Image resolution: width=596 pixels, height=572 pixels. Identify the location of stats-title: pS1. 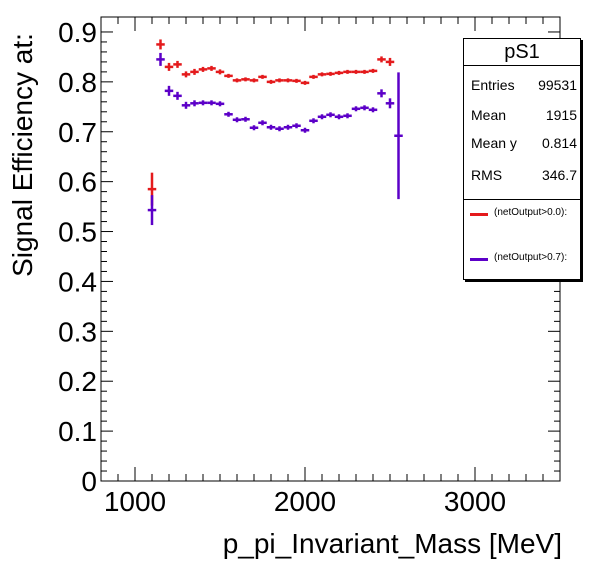
(522, 52).